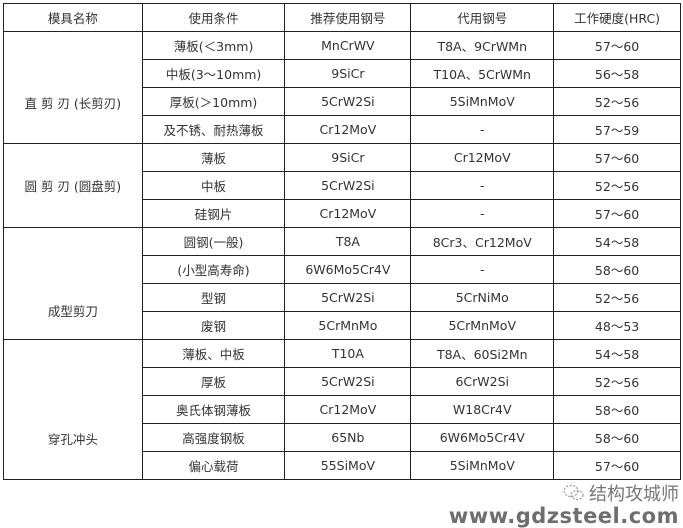 This screenshot has width=683, height=528. What do you see at coordinates (213, 157) in the screenshot?
I see `usage-condition-cell: 薄板` at bounding box center [213, 157].